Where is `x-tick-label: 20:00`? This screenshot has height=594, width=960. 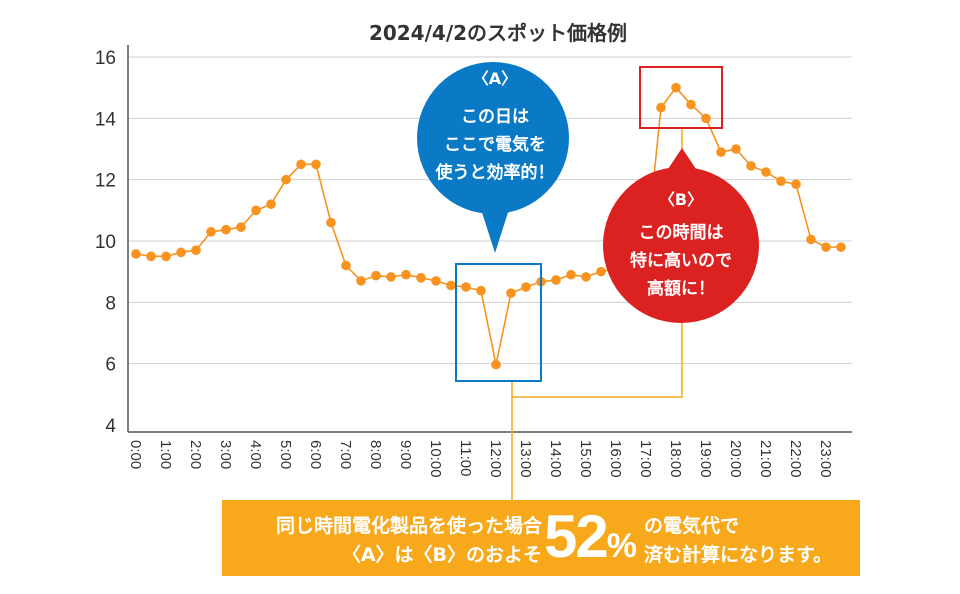 x-tick-label: 20:00 is located at coordinates (735, 459).